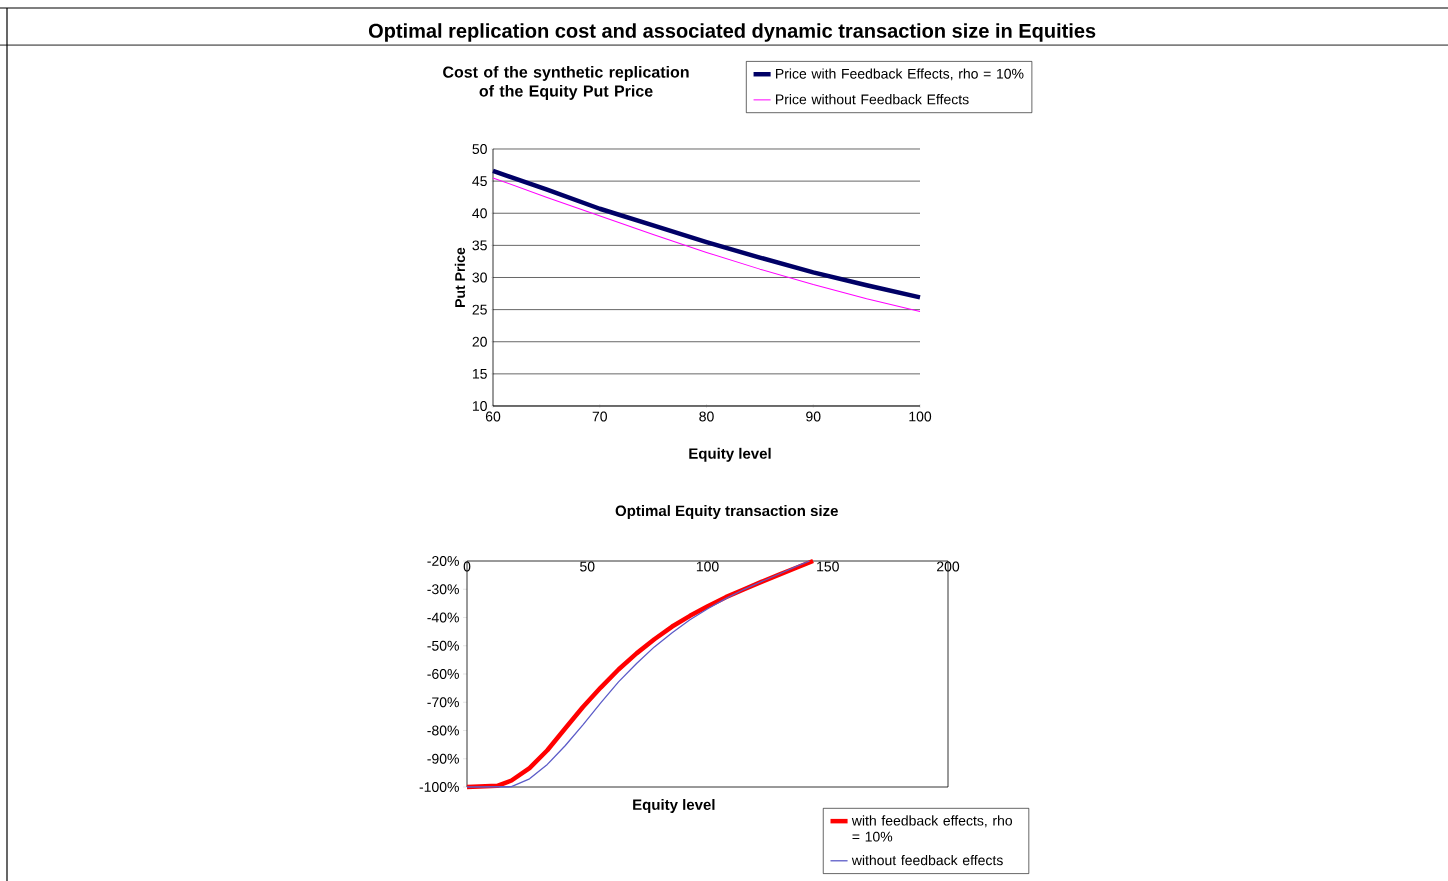  I want to click on y-axis-title: Put Price, so click(460, 277).